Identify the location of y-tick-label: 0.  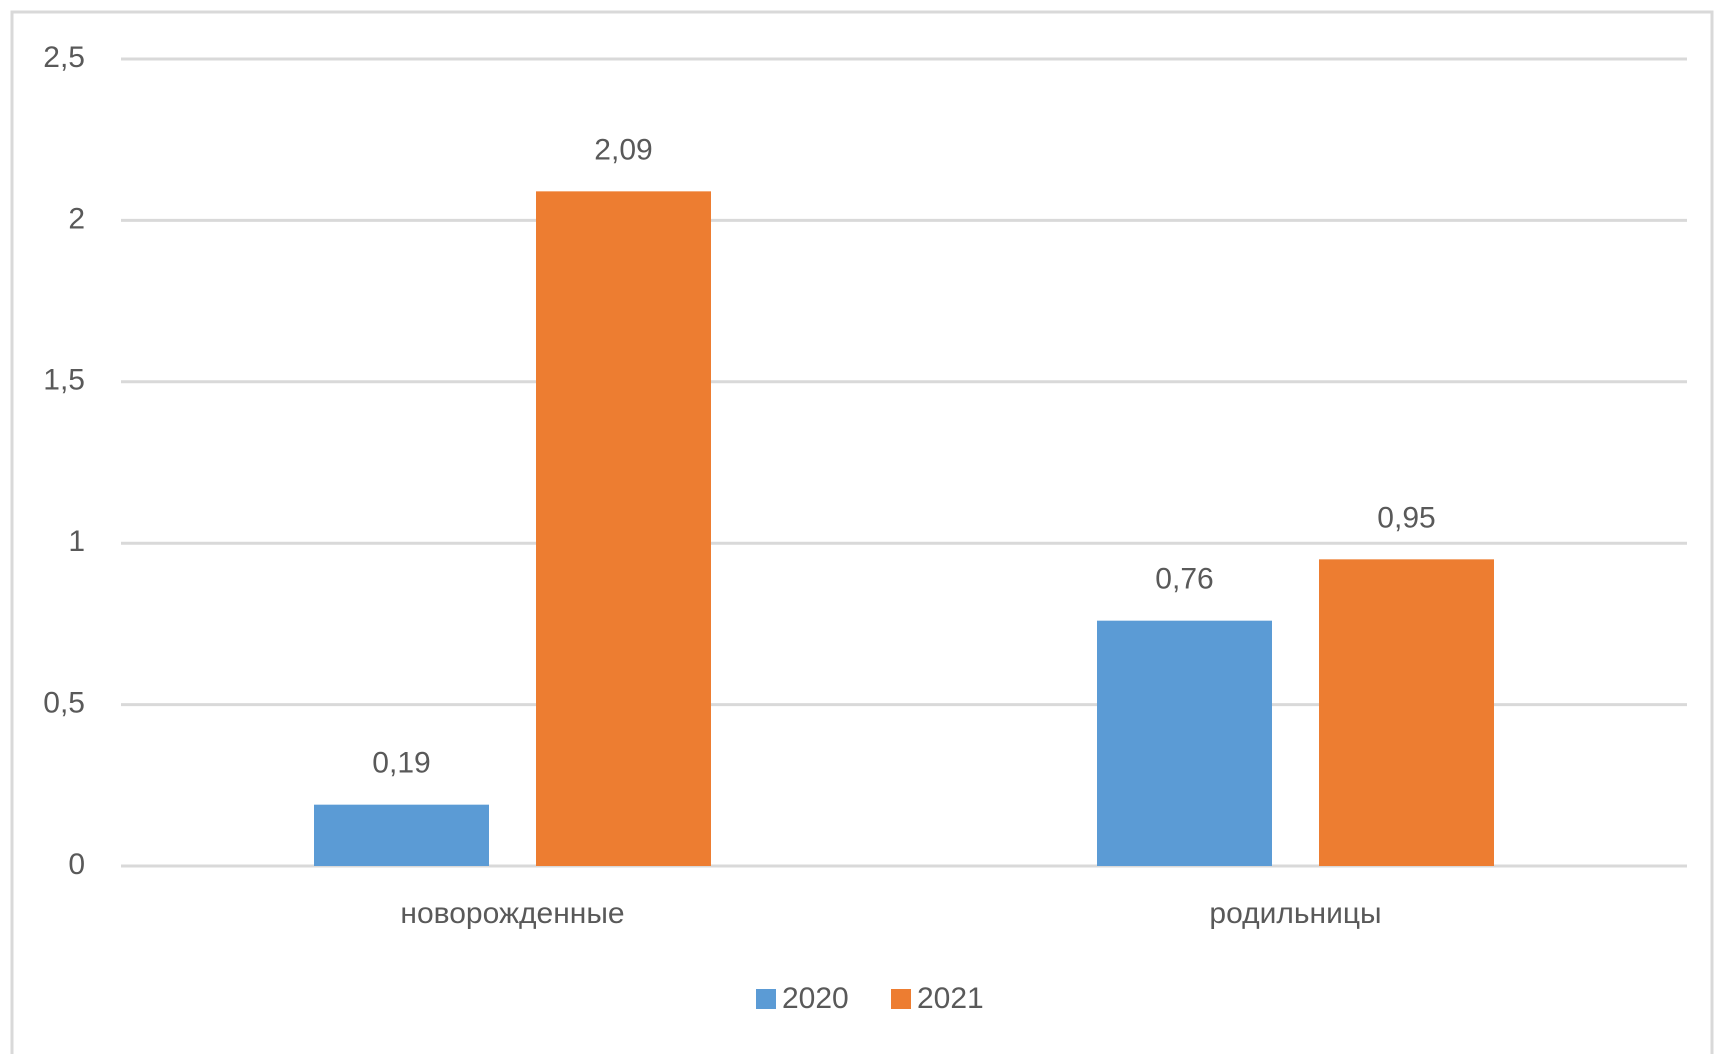
(76, 864).